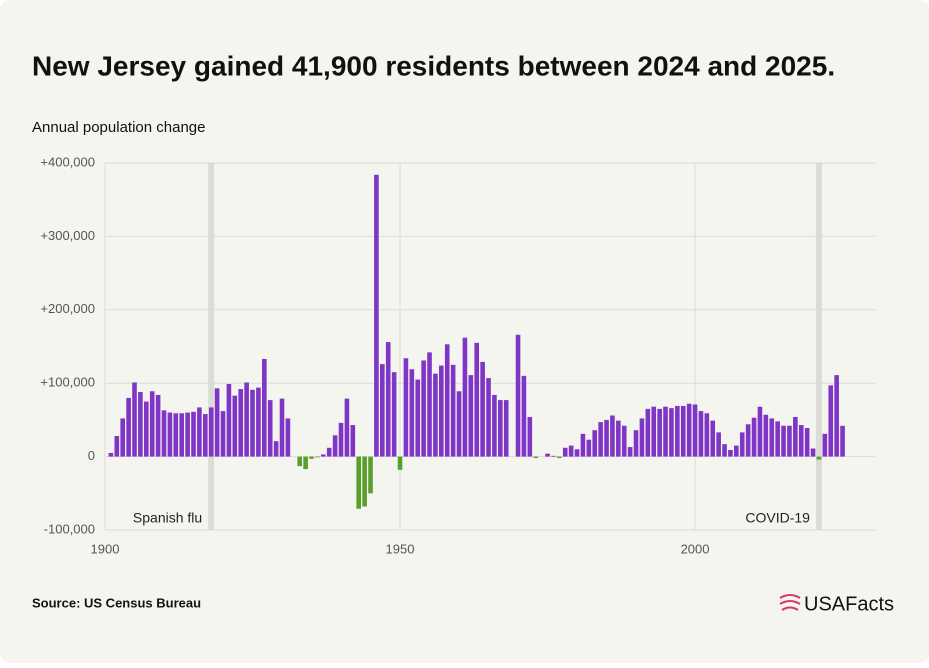 The width and height of the screenshot is (929, 668). What do you see at coordinates (118, 127) in the screenshot?
I see `chart-subtitle: Annual population change` at bounding box center [118, 127].